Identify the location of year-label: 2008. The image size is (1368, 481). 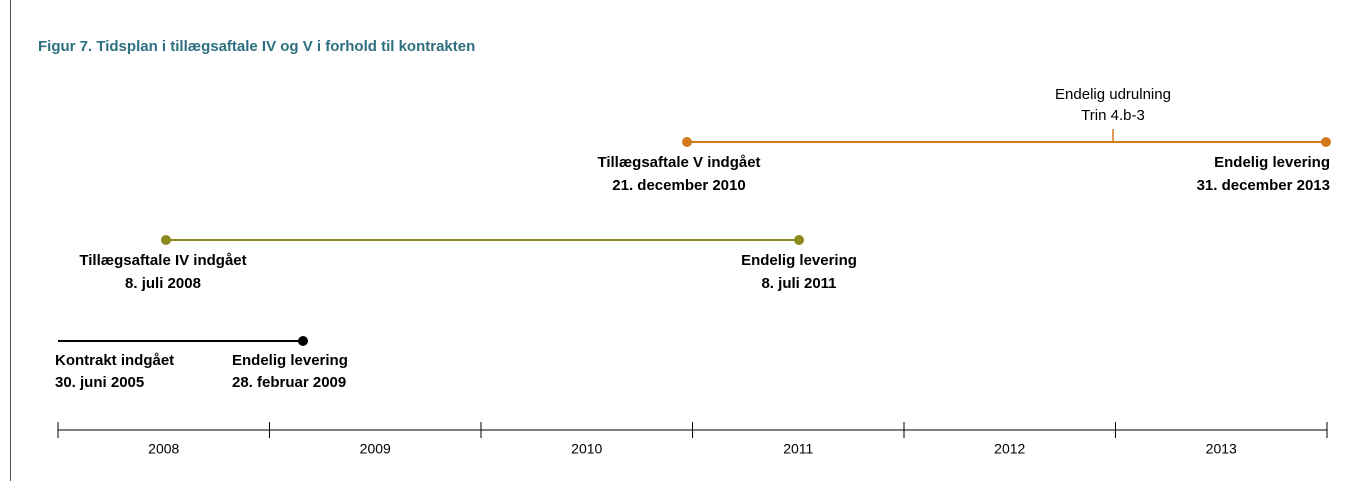
(163, 449).